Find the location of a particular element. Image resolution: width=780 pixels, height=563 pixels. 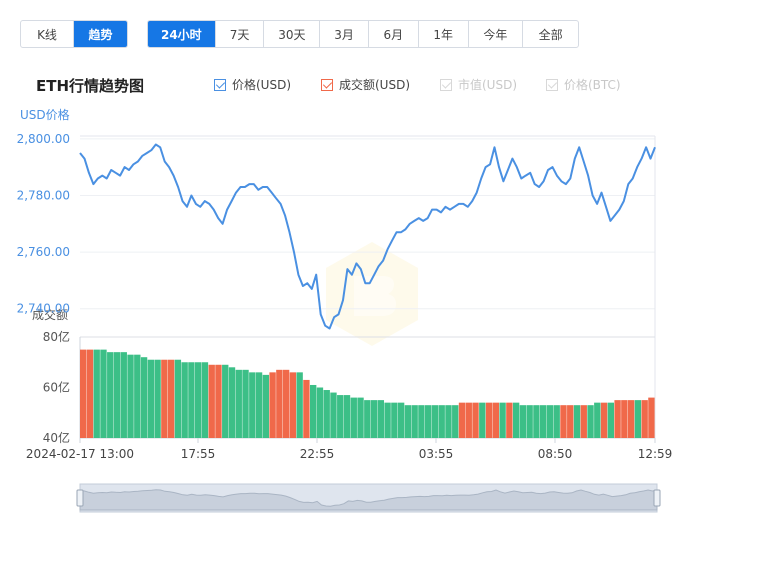

legend-label: 市值(USD) is located at coordinates (488, 85).